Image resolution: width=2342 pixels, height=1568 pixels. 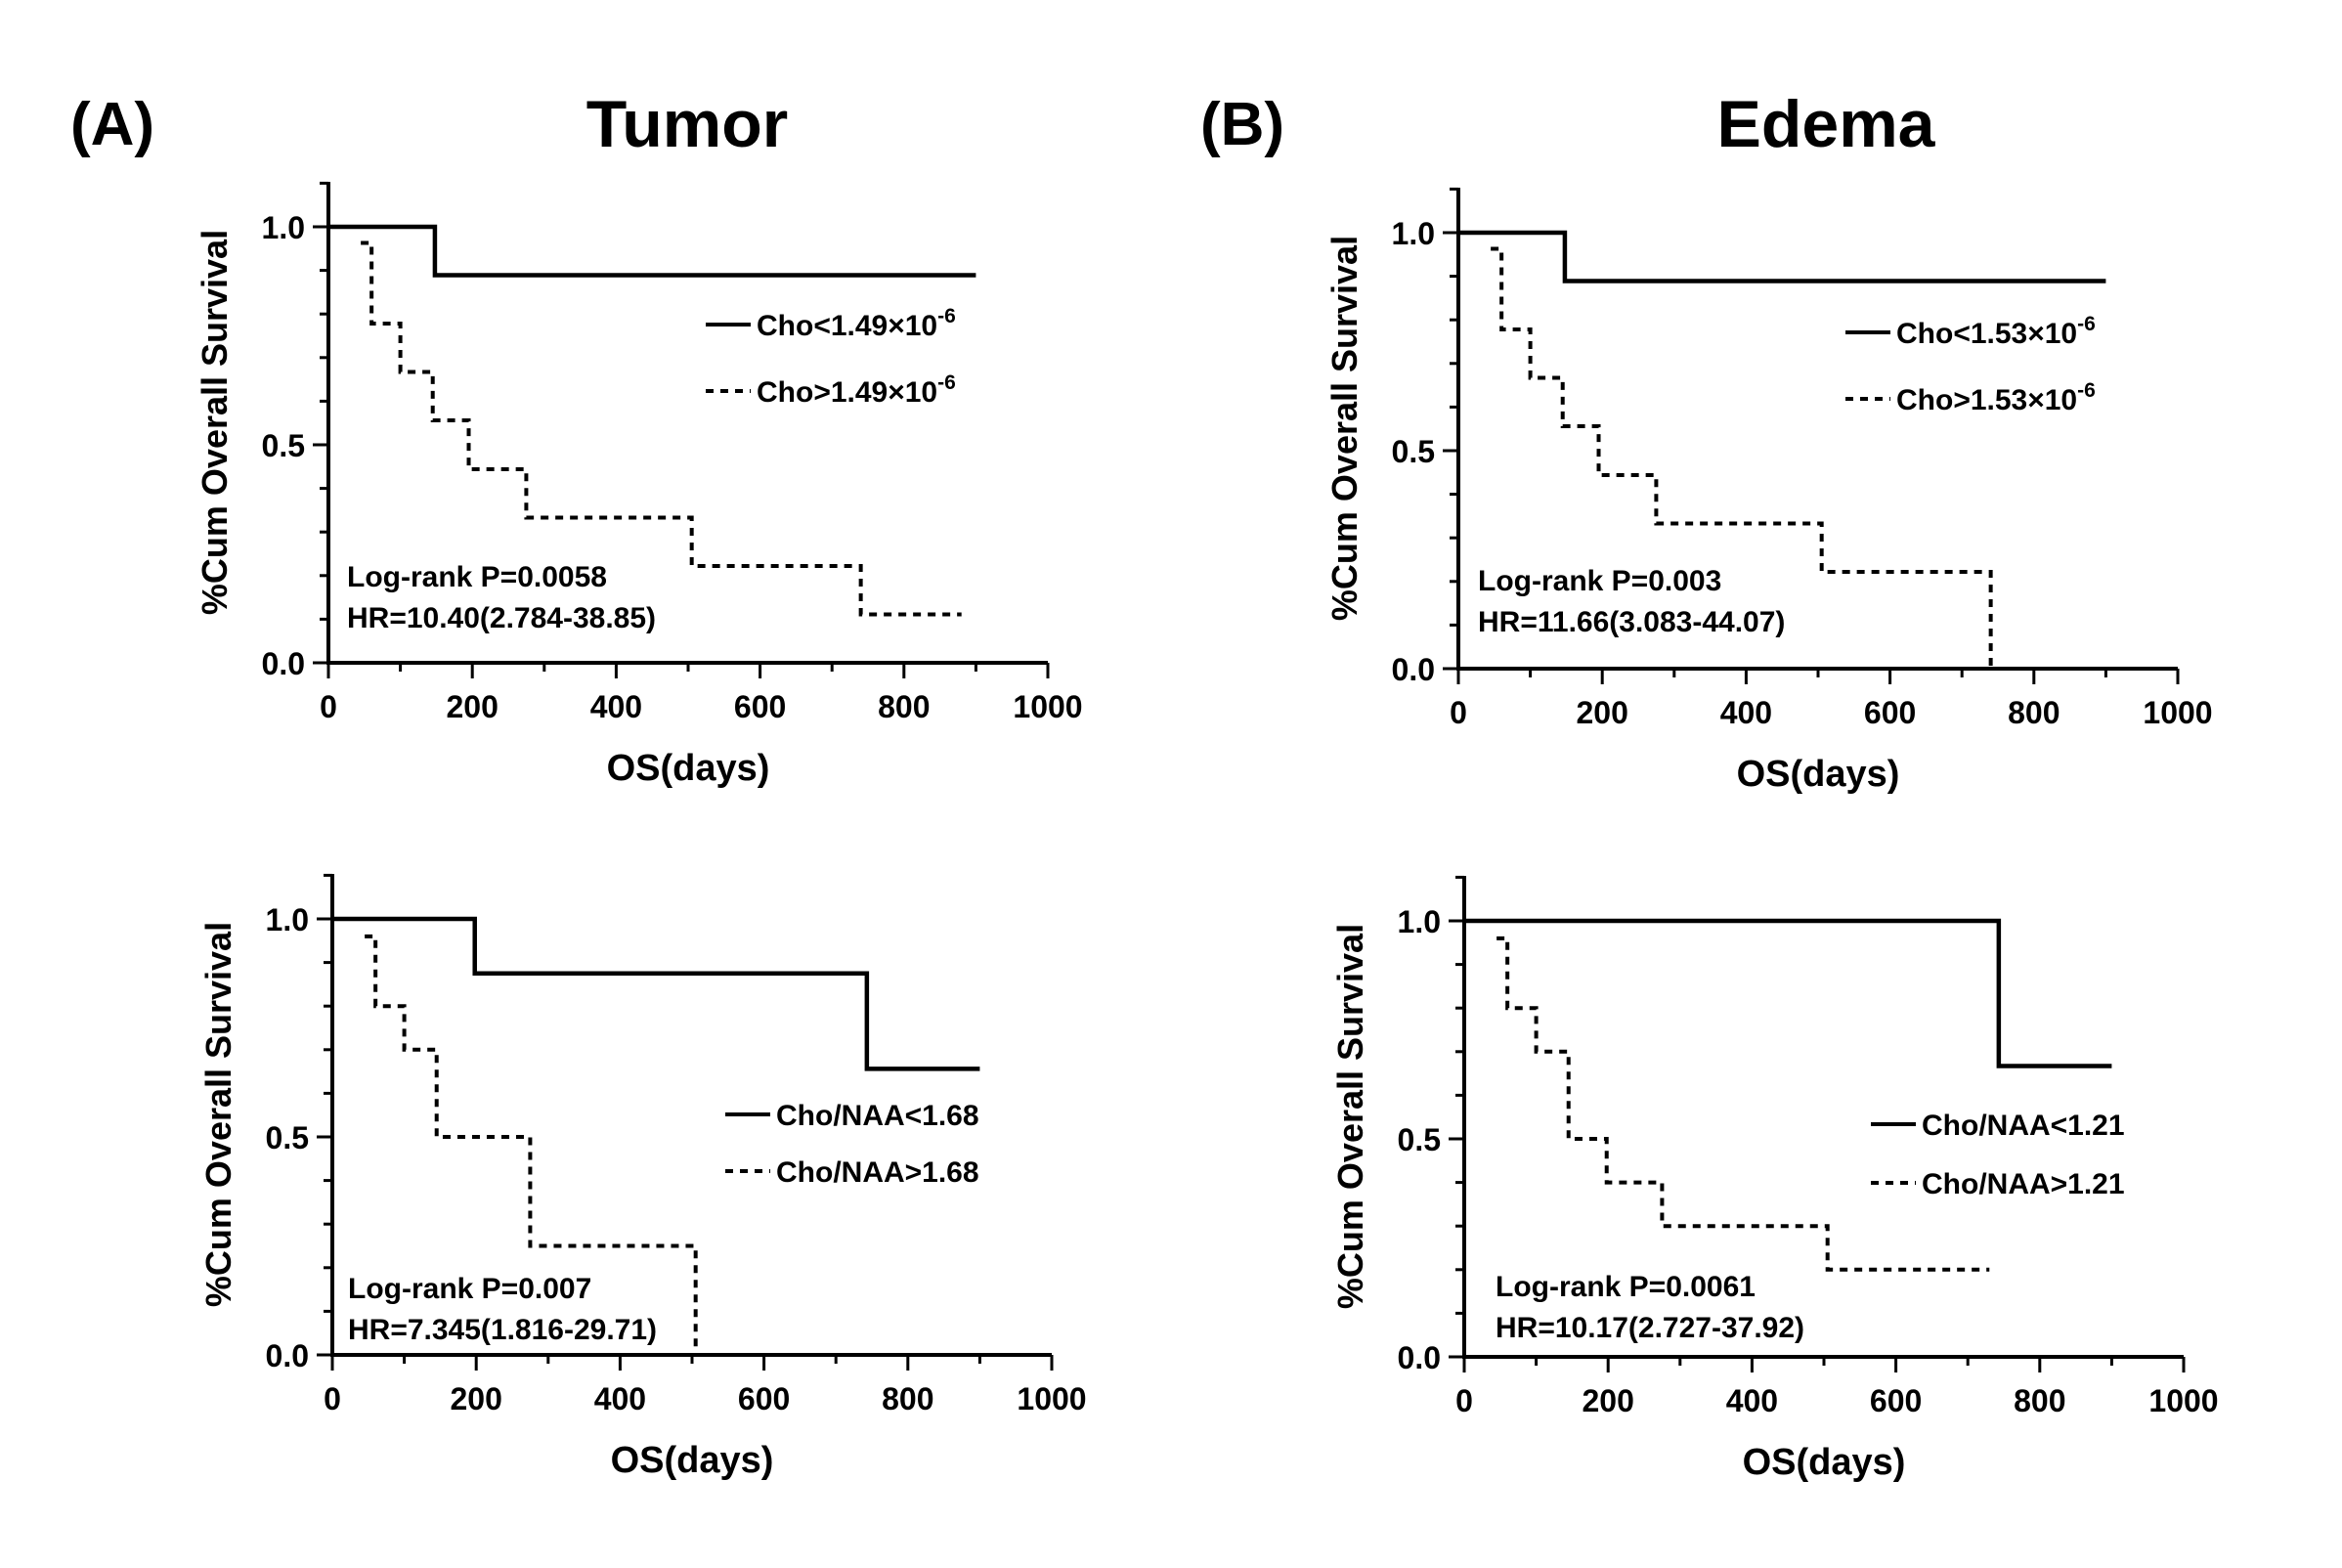 What do you see at coordinates (856, 390) in the screenshot?
I see `legend-label: Cho>1.49×10-6` at bounding box center [856, 390].